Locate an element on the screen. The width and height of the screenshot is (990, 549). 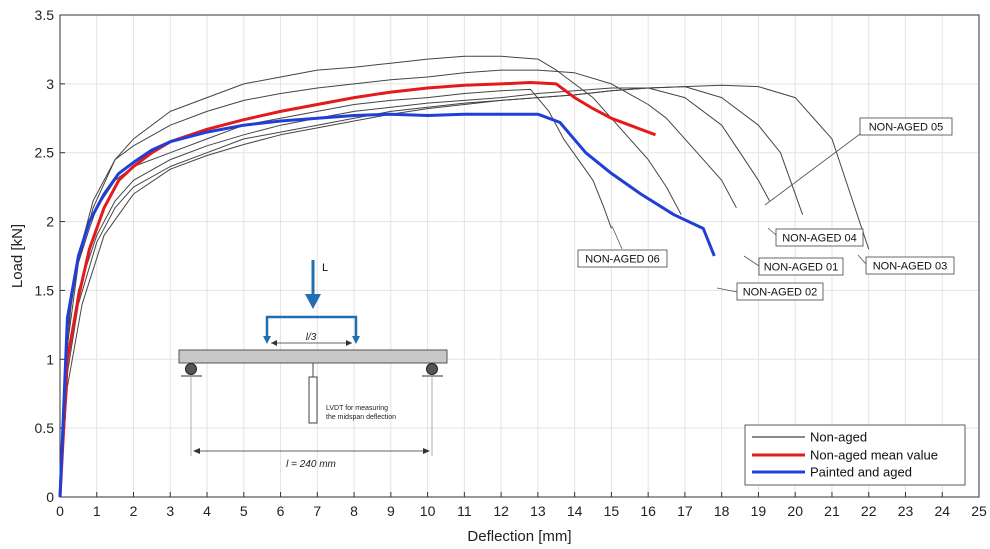
load-spreader-beam is located at coordinates (311, 326).